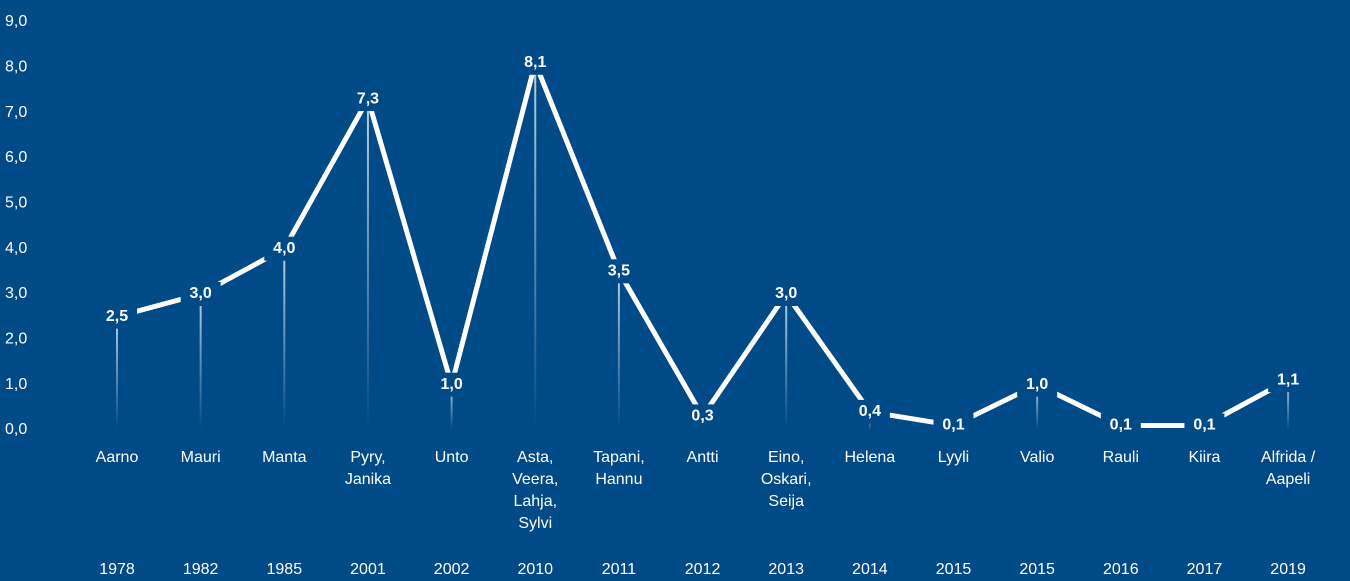  What do you see at coordinates (117, 457) in the screenshot?
I see `x-tick-label: Aarno` at bounding box center [117, 457].